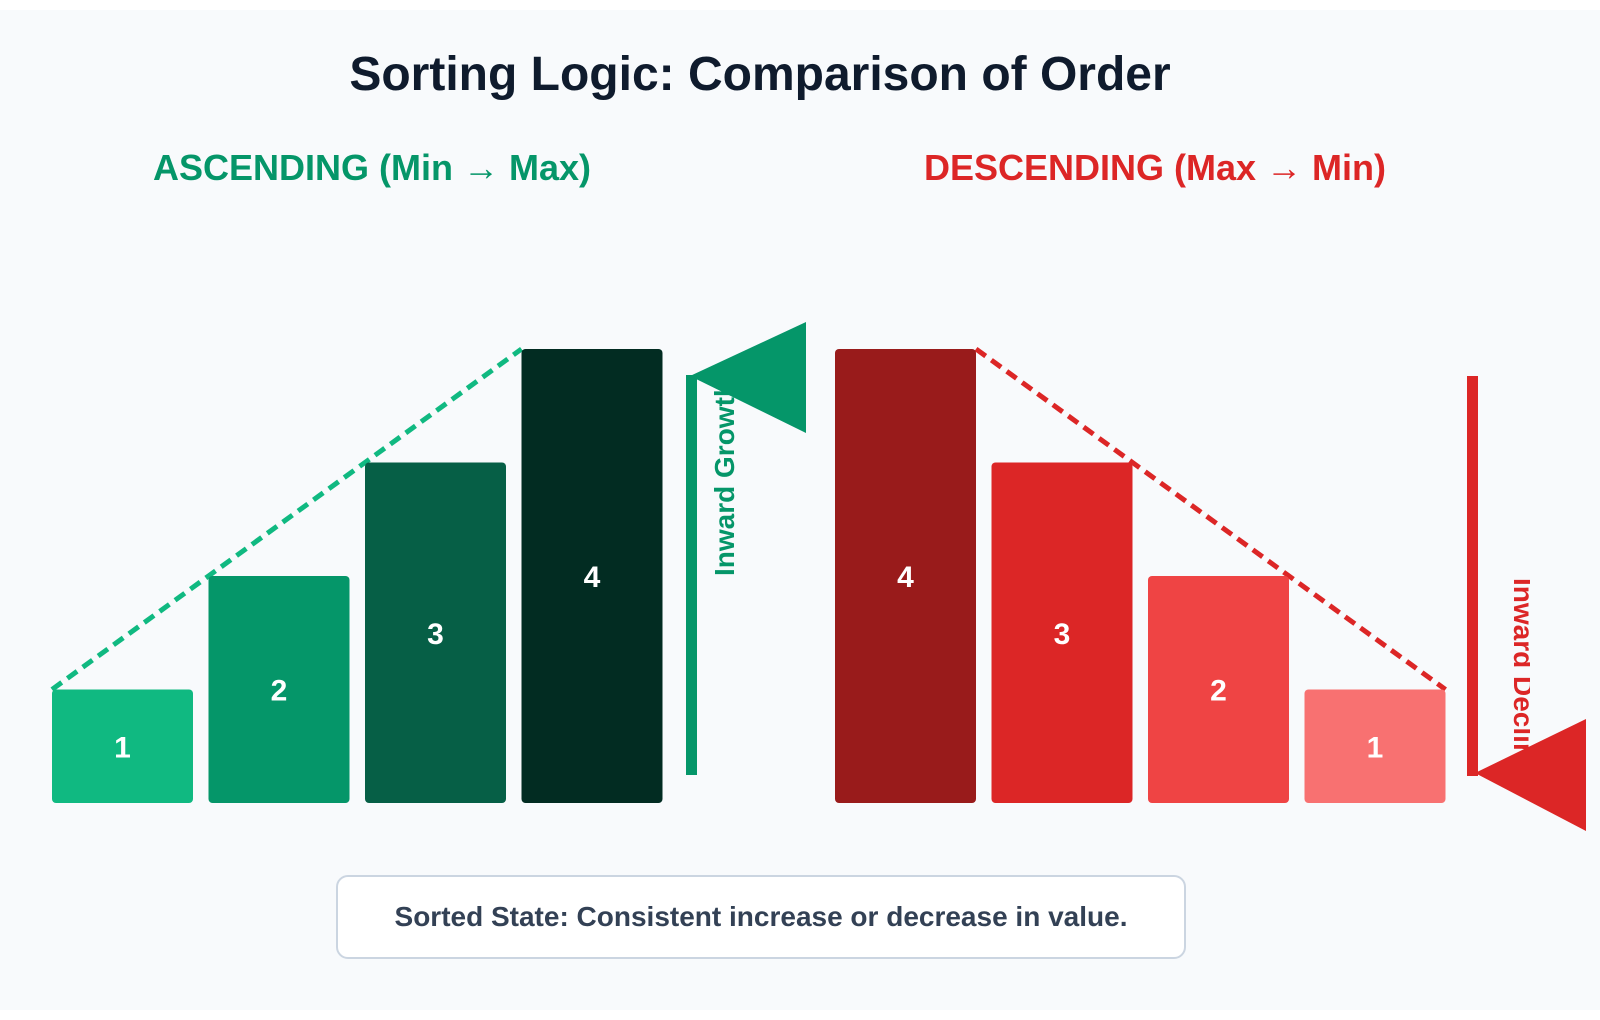 This screenshot has height=1020, width=1600. What do you see at coordinates (759, 74) in the screenshot?
I see `diagram-title: Sorting Logic: Comparison of Order` at bounding box center [759, 74].